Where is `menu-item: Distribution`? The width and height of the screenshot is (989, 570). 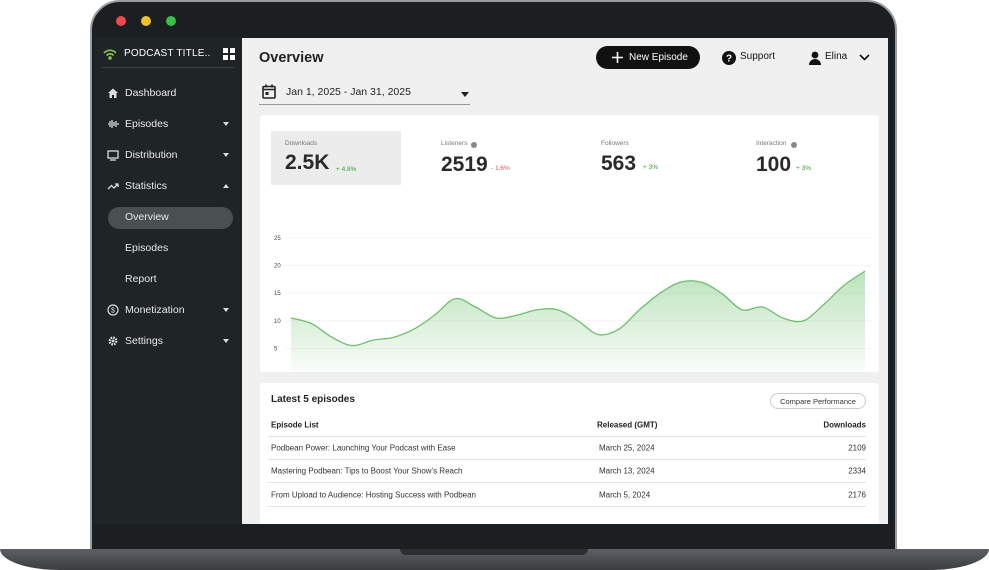
menu-item: Distribution is located at coordinates (151, 155).